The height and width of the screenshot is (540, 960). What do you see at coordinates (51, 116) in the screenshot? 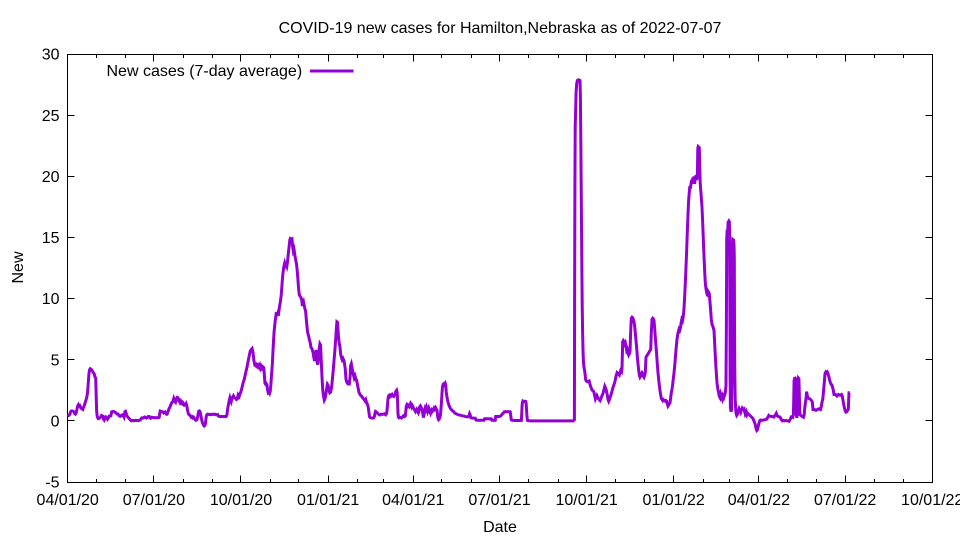
I see `svg-text: 25` at bounding box center [51, 116].